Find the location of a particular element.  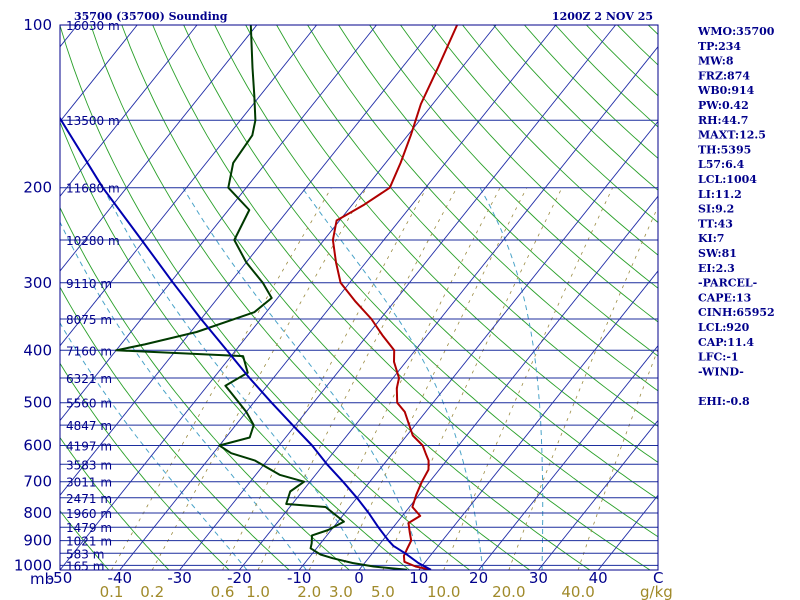

mixing-ratio-tick-label: 2.0 is located at coordinates (309, 591).